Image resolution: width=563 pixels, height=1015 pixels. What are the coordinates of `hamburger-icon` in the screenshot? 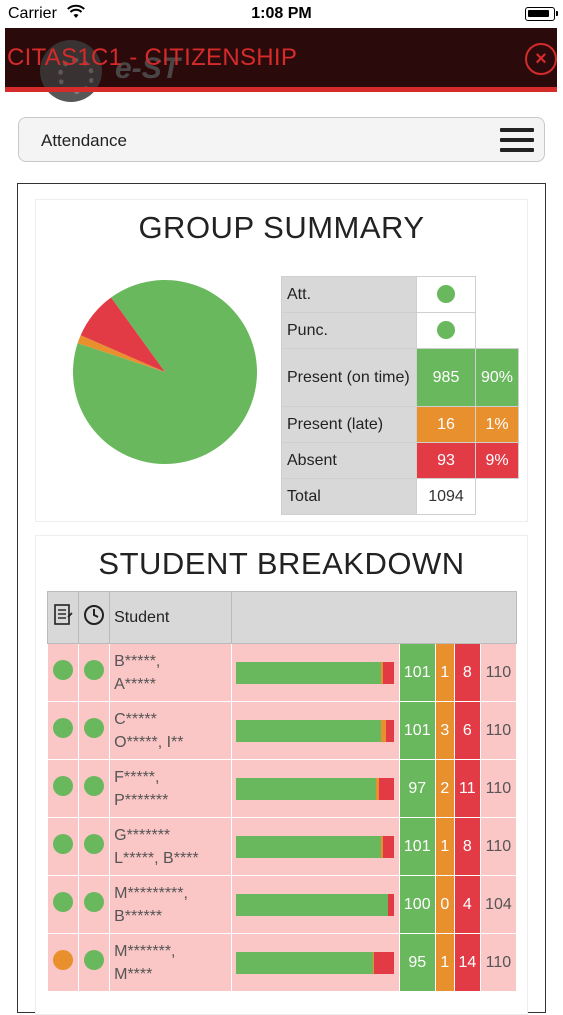 It's located at (517, 140).